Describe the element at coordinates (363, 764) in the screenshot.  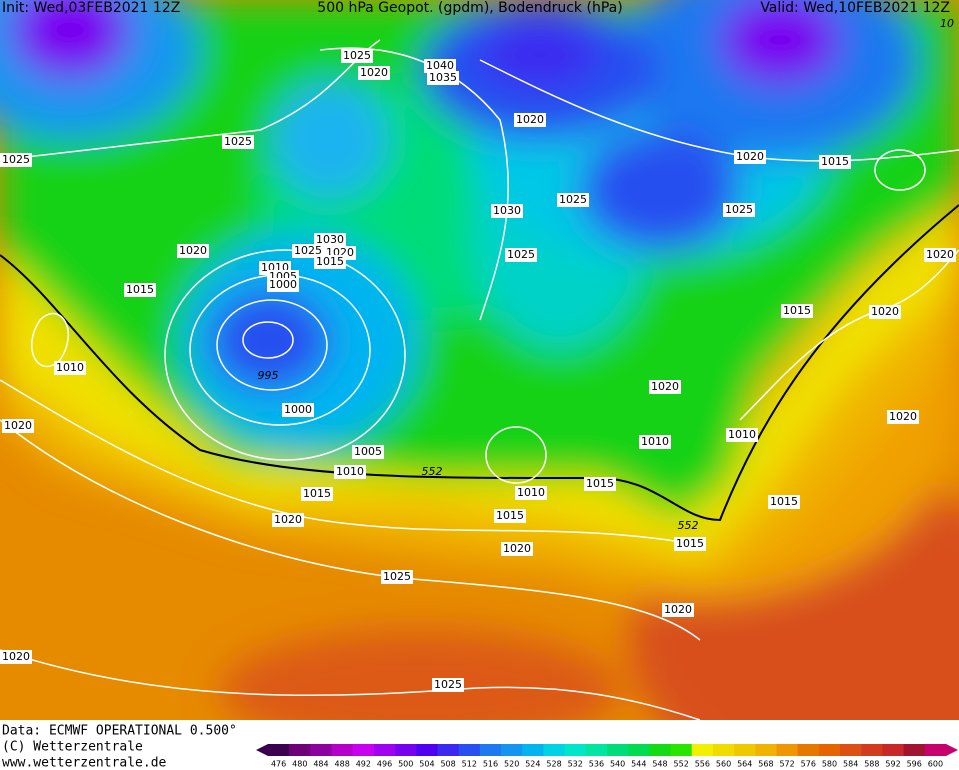
I see `scale-label: 492` at that location.